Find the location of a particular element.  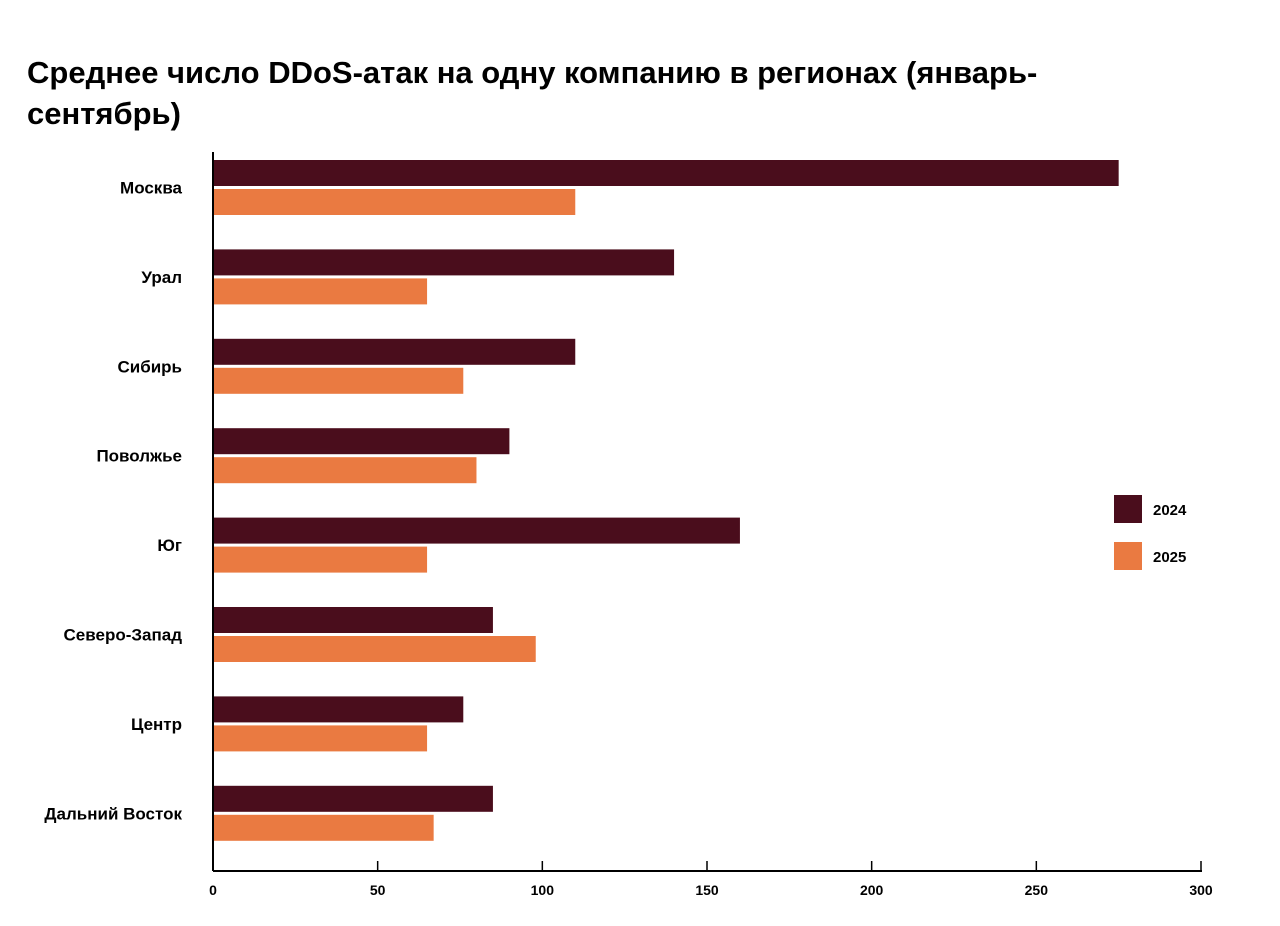

x-tick-label: 150 is located at coordinates (707, 890).